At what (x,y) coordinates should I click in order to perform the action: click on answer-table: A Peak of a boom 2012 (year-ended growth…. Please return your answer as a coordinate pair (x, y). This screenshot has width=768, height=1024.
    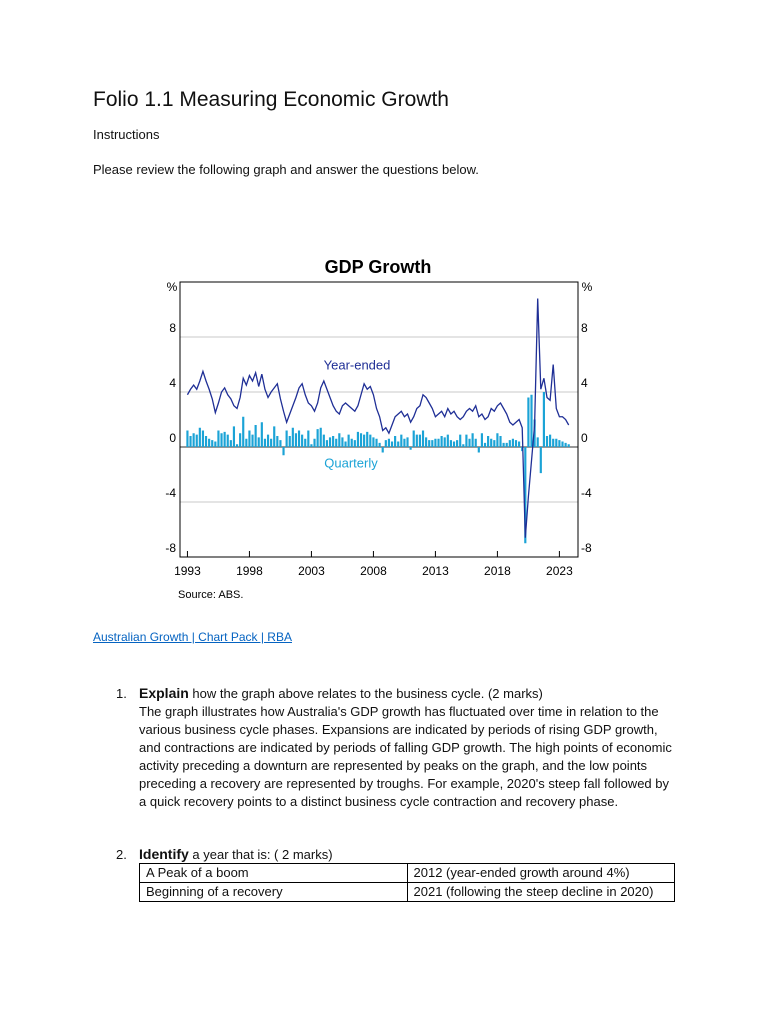
    Looking at the image, I should click on (407, 882).